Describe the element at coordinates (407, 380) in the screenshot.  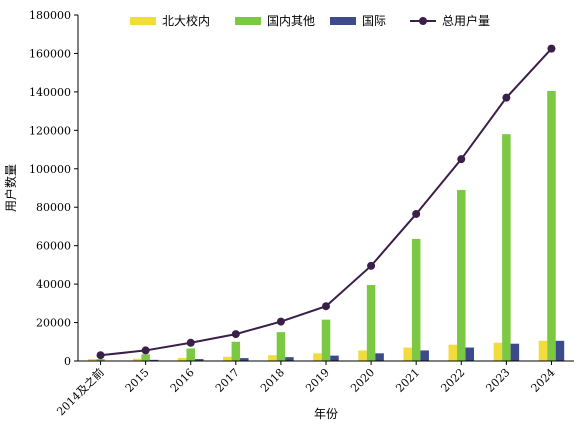
I see `x-tick-label: 2021` at that location.